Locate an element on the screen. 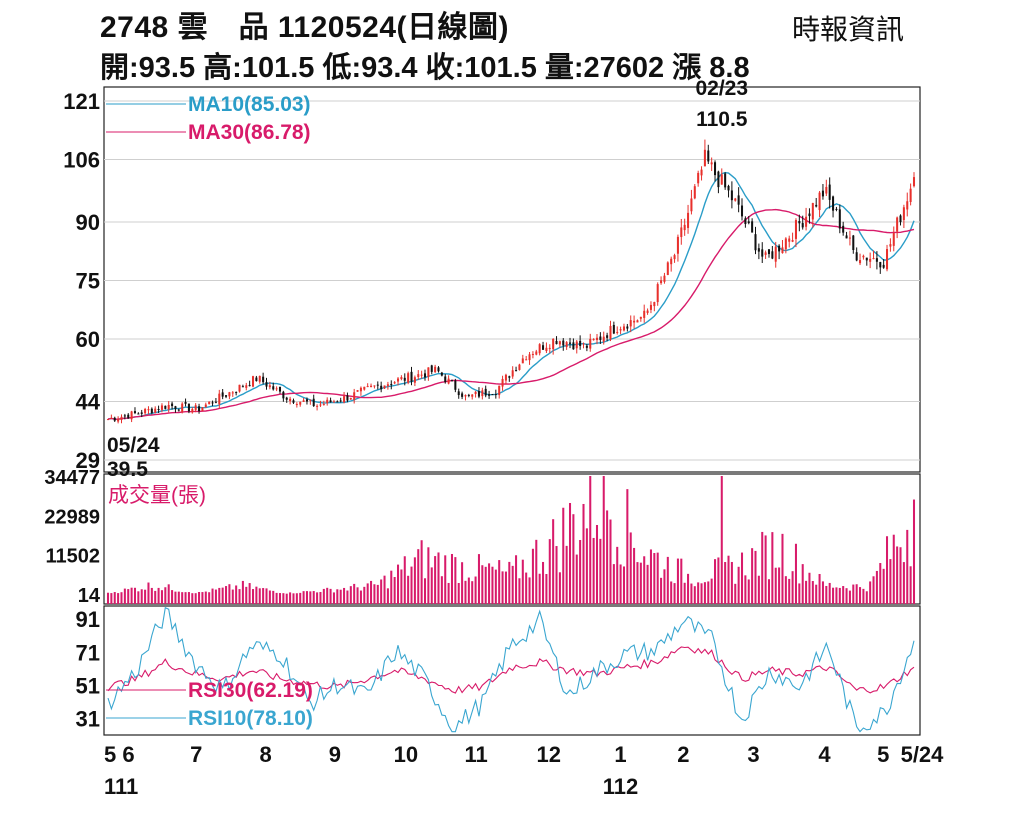 The height and width of the screenshot is (819, 1024). low-value-annotation: 39.5 is located at coordinates (127, 469).